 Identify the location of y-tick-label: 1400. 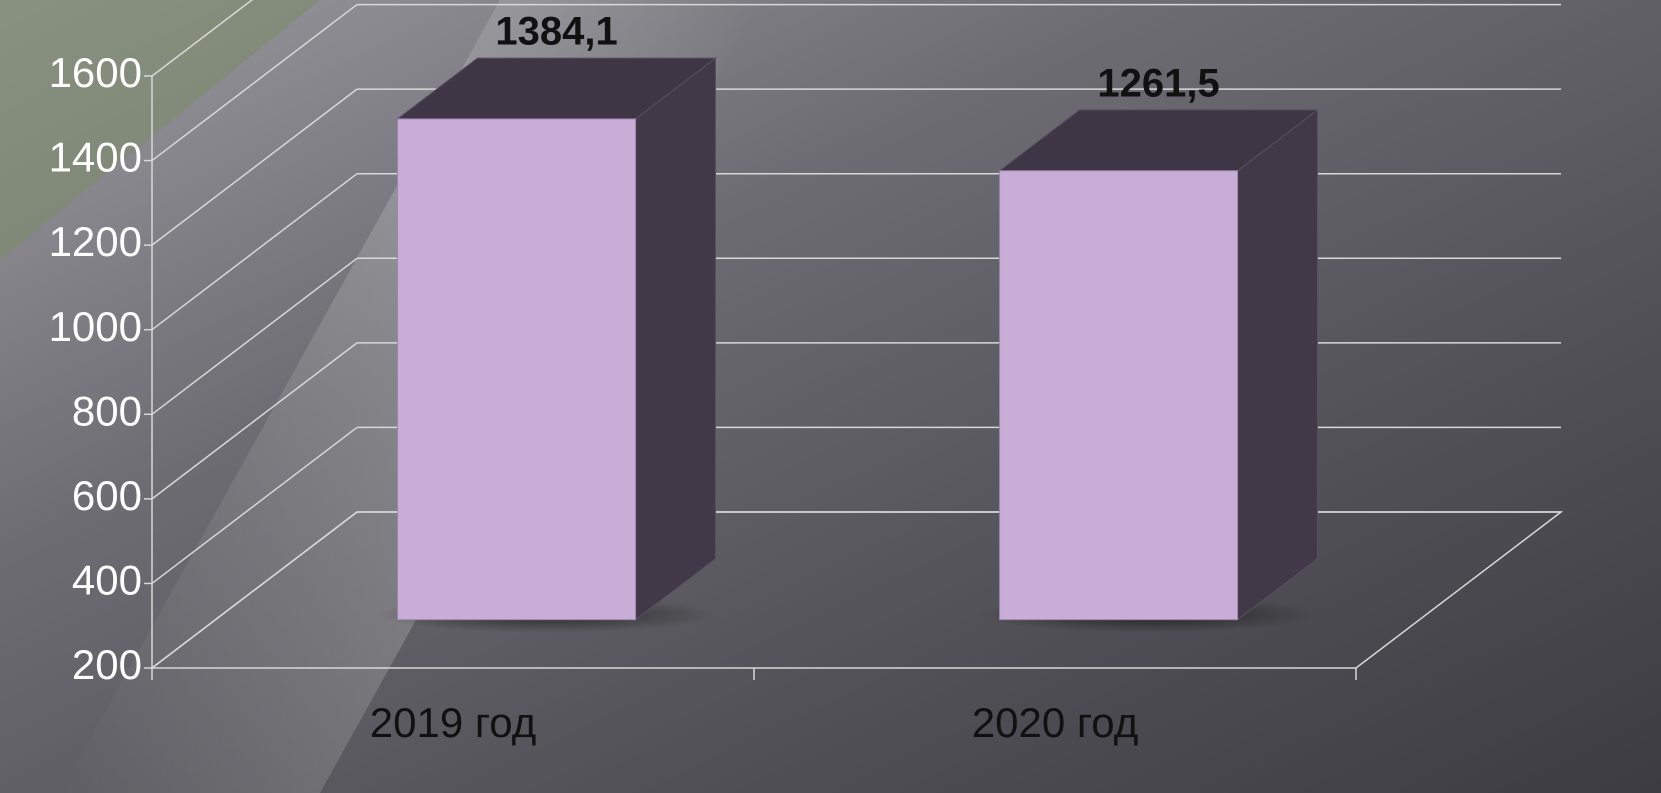
(95, 157).